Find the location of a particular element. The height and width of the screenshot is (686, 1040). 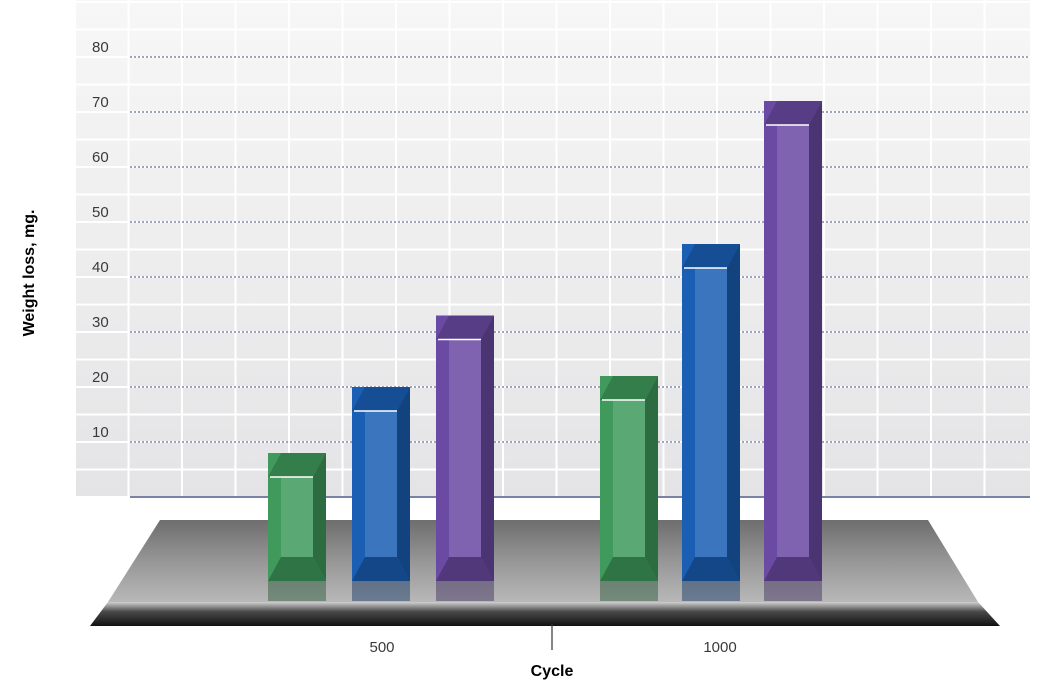

x-tick-label-1000: 1000 is located at coordinates (719, 647).